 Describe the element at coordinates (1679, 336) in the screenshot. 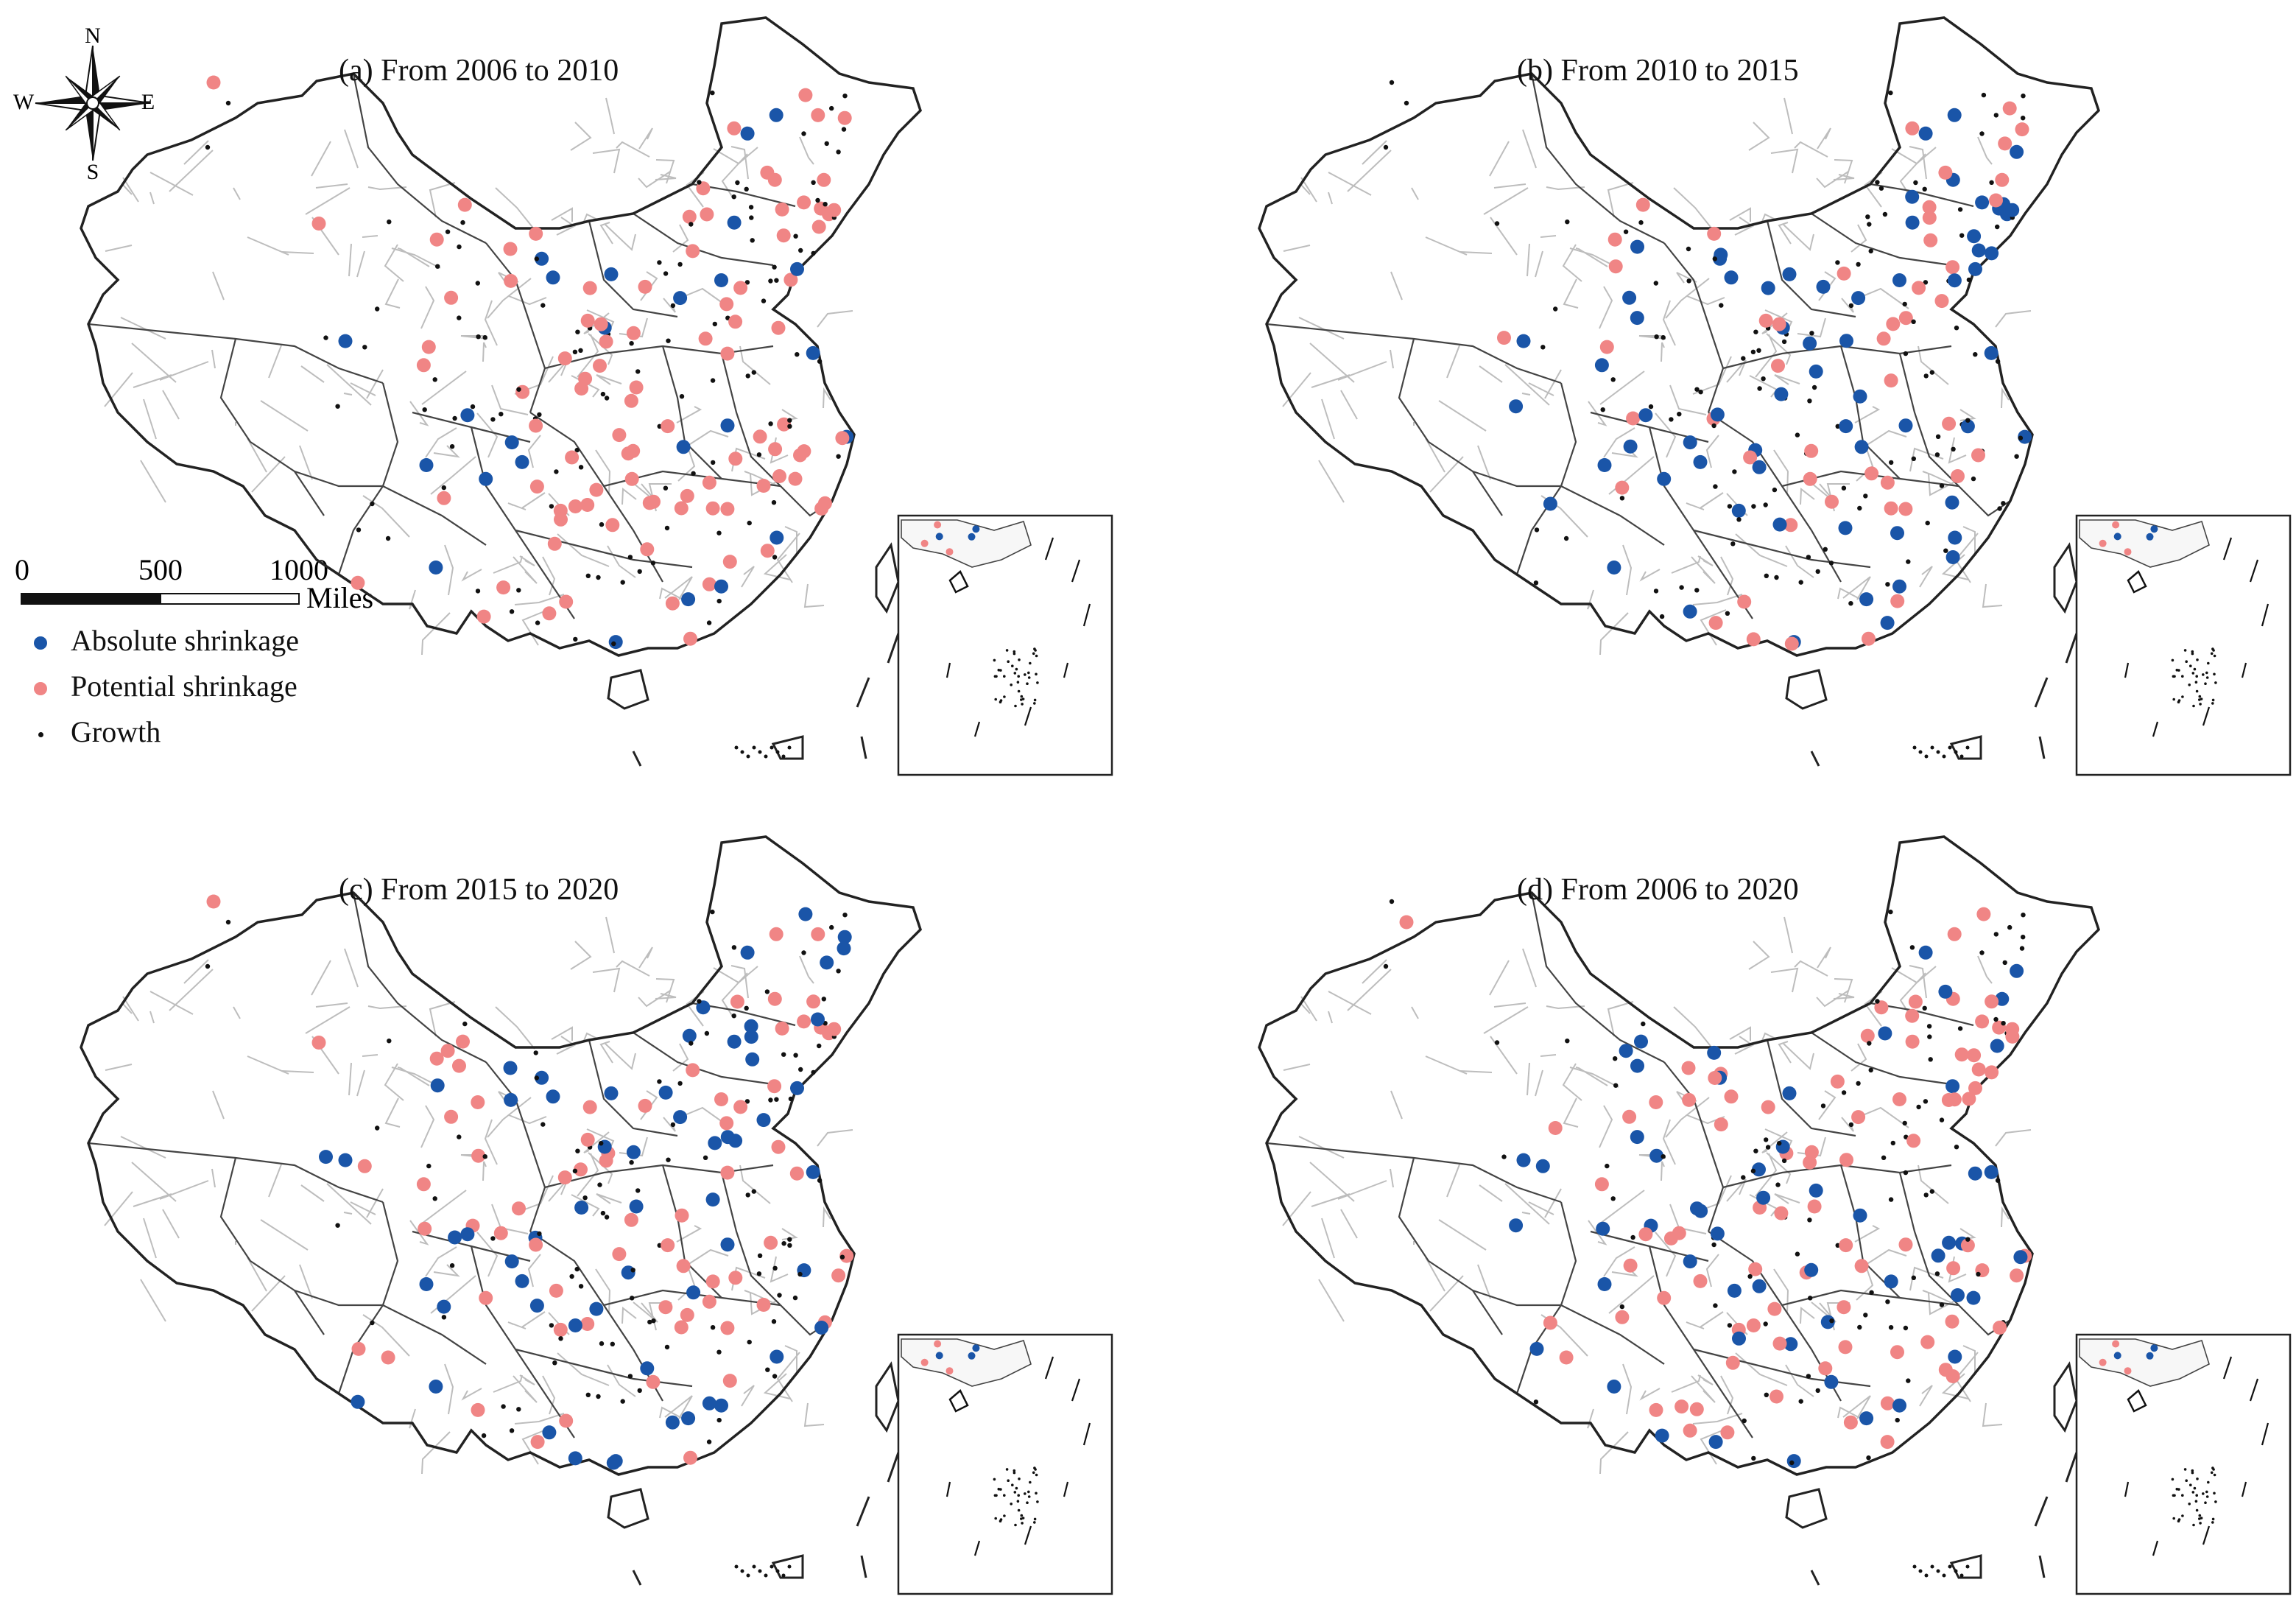

I see `national-boundary` at that location.